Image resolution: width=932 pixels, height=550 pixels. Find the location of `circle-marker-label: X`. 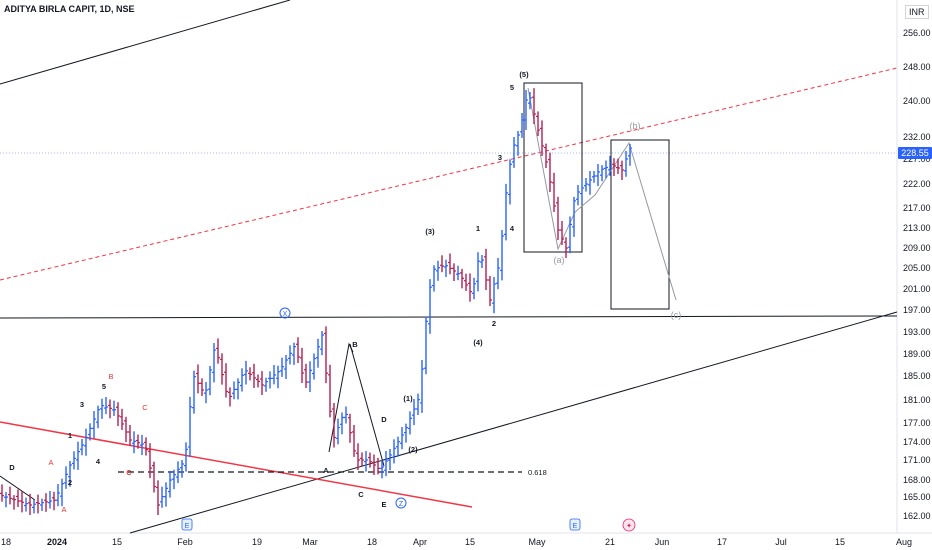

circle-marker-label: X is located at coordinates (285, 314).